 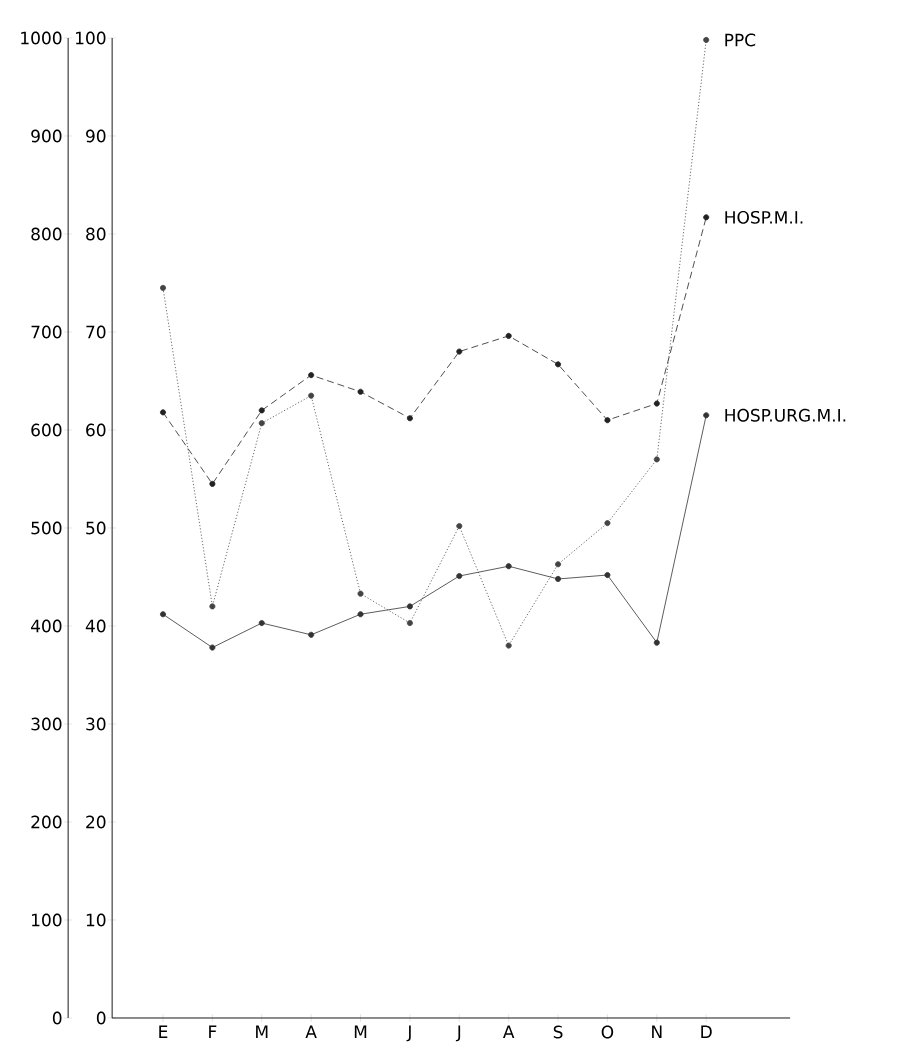 I want to click on series-label: PPC, so click(x=740, y=40).